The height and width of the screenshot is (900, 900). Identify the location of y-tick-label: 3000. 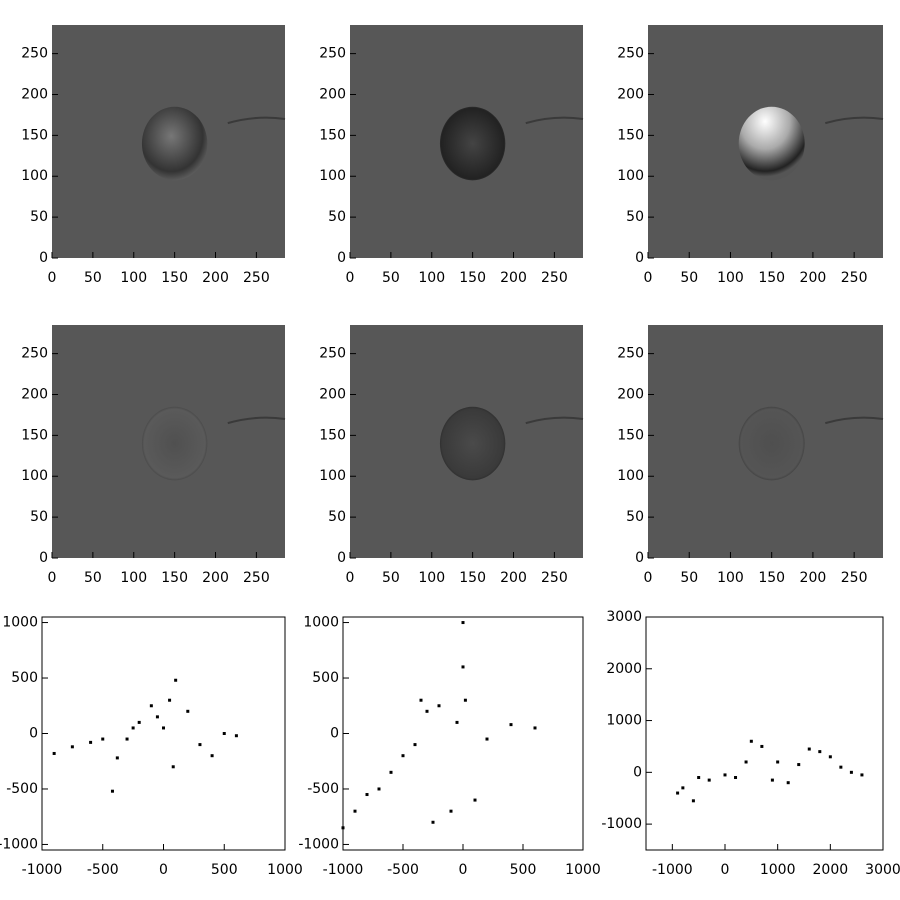
(624, 617).